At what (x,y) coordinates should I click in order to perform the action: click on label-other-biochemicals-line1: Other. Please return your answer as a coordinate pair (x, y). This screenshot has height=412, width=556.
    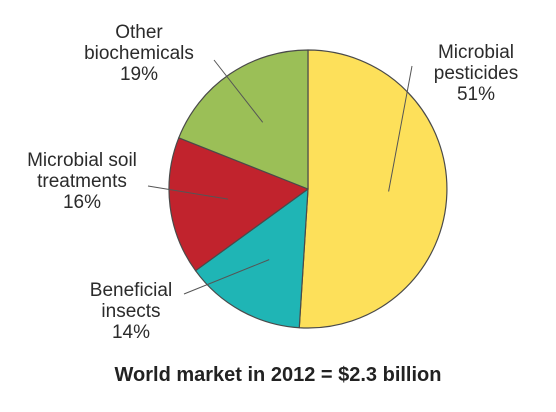
    Looking at the image, I should click on (139, 32).